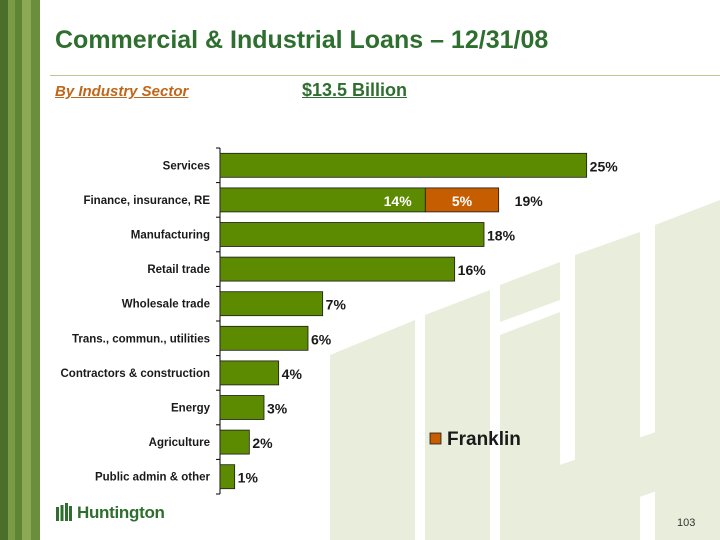 The height and width of the screenshot is (540, 720). What do you see at coordinates (484, 439) in the screenshot?
I see `legend-label-franklin: Franklin` at bounding box center [484, 439].